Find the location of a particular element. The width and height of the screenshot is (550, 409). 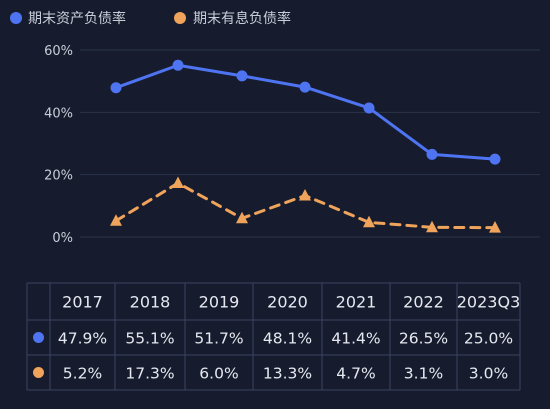

table-header-cell: 2018 is located at coordinates (150, 302).